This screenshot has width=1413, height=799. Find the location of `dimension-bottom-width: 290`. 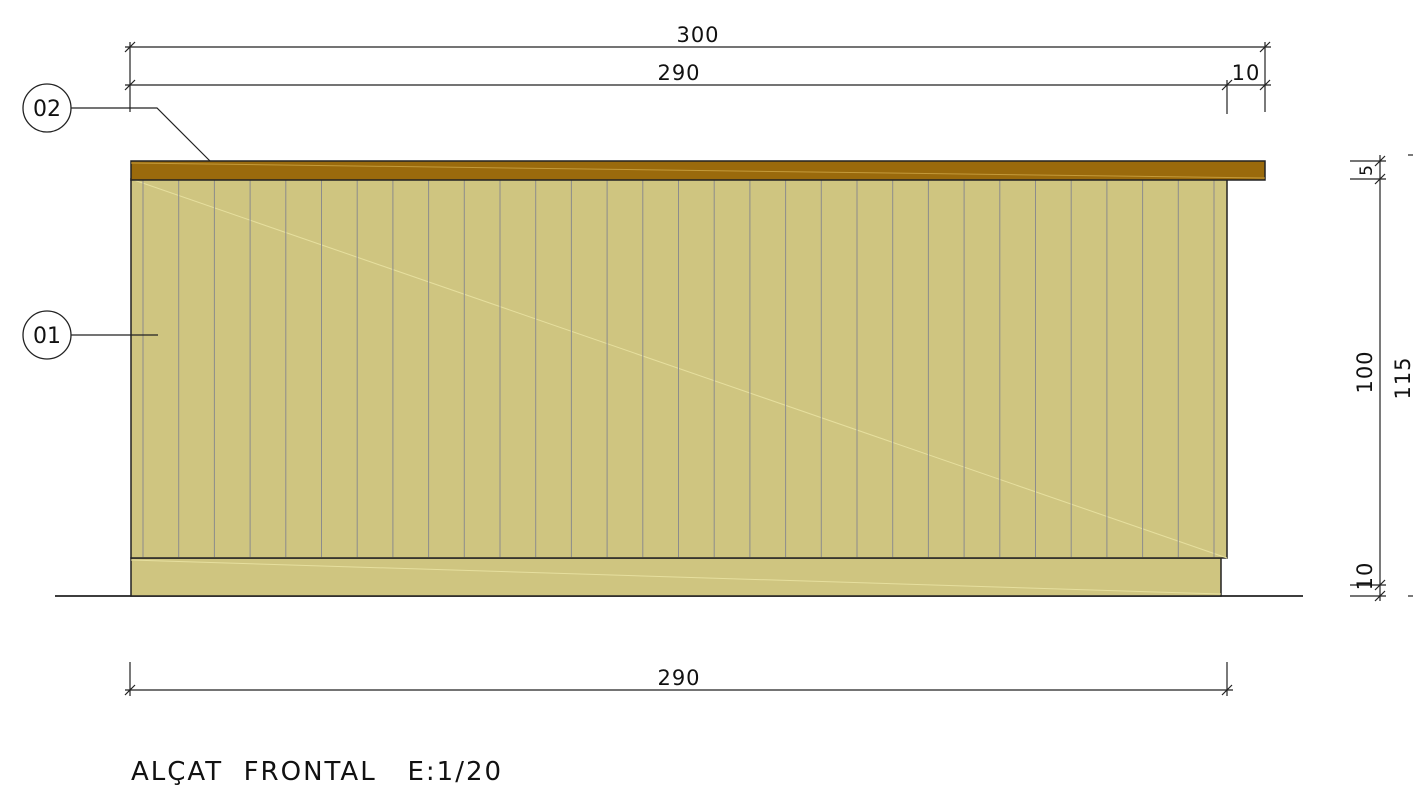

dimension-bottom-width: 290 is located at coordinates (678, 679).